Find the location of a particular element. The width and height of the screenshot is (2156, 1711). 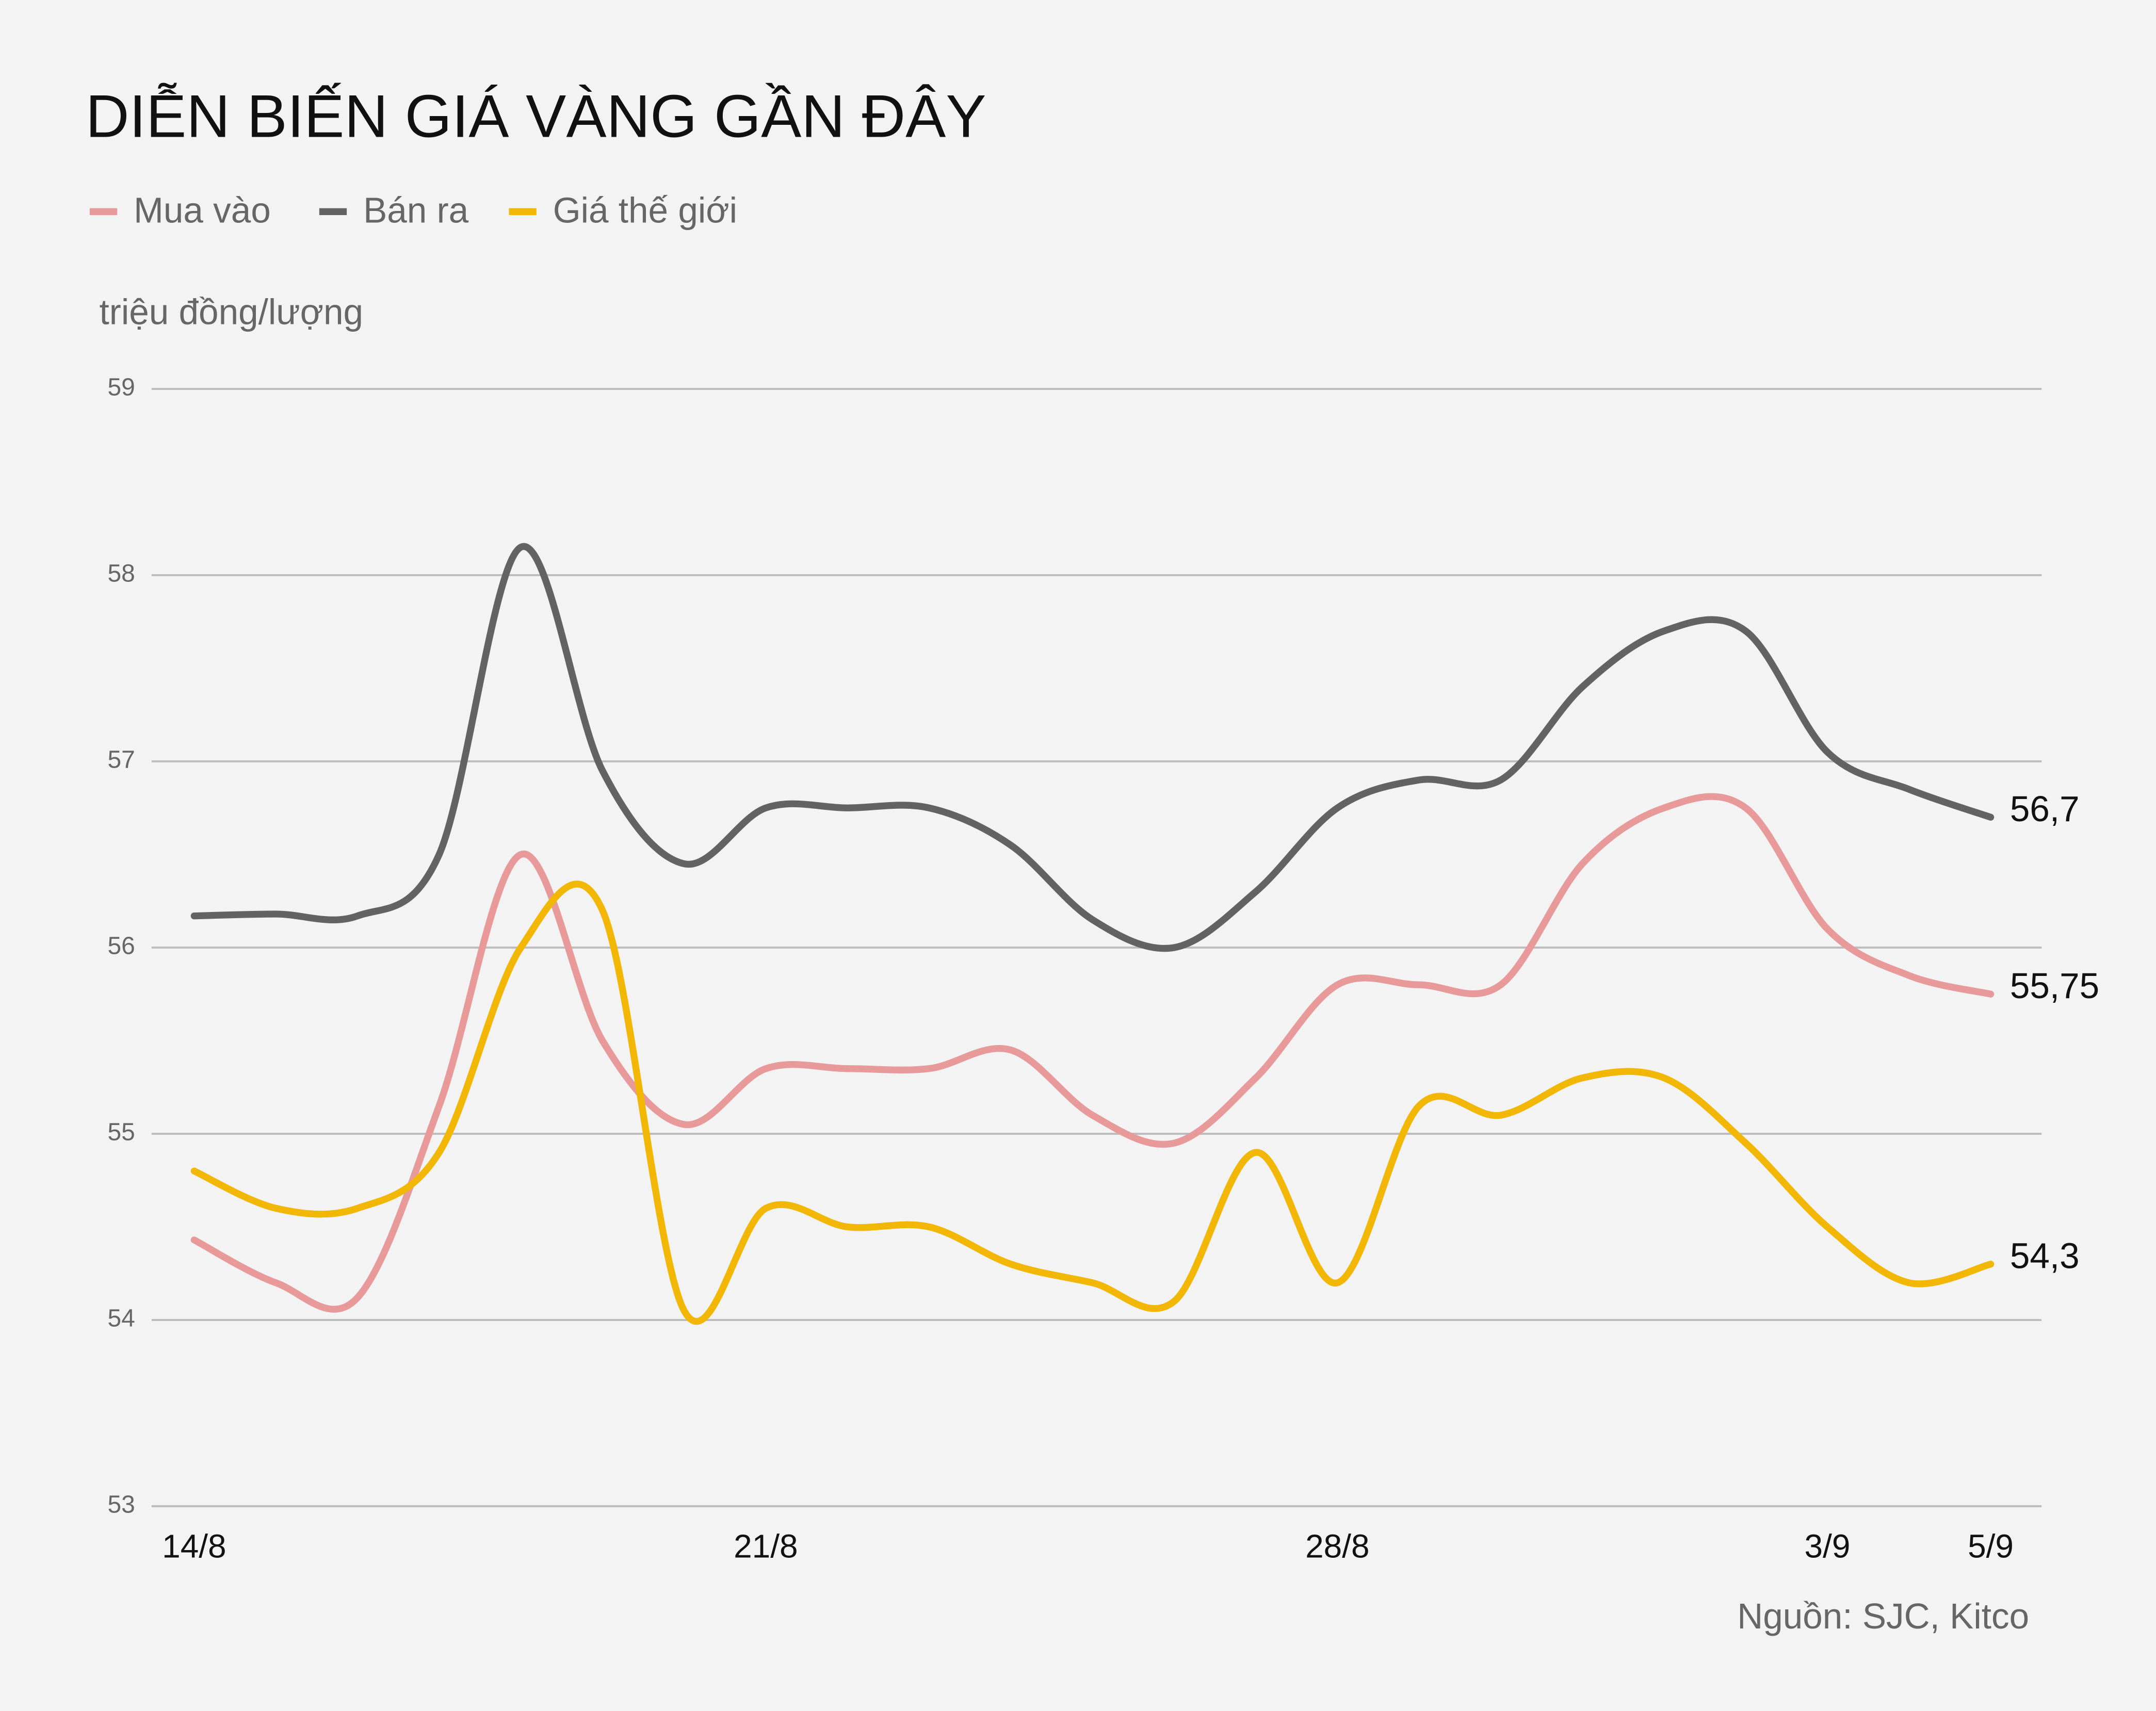

chart-title: DIỄN BIẾN GIÁ VÀNG GẦN ĐÂY is located at coordinates (536, 116).